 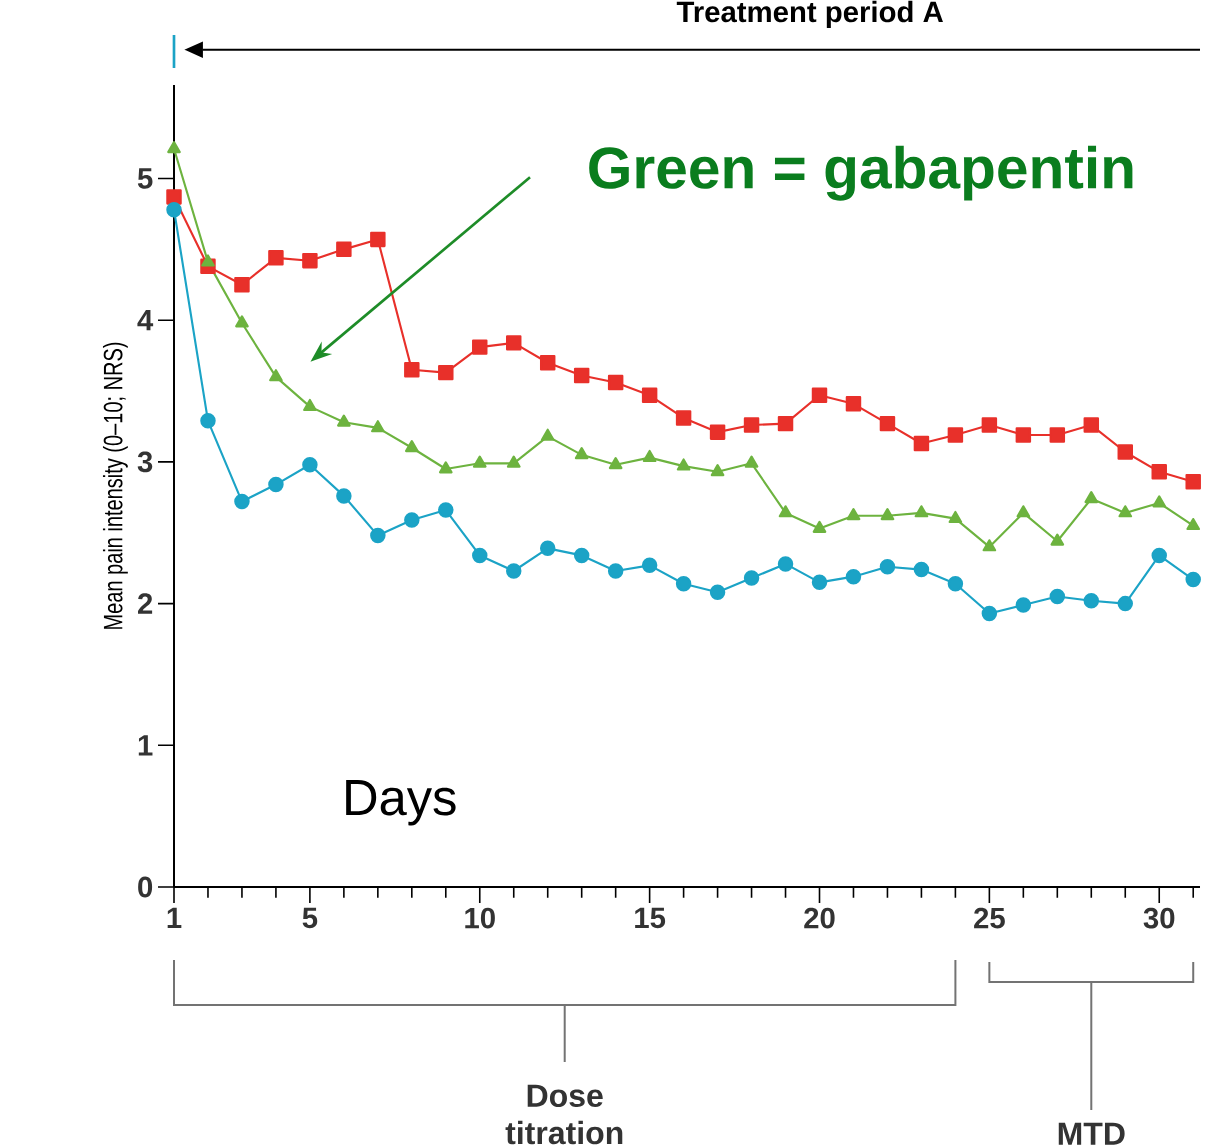 What do you see at coordinates (809, 14) in the screenshot?
I see `chart-title: Treatment period A` at bounding box center [809, 14].